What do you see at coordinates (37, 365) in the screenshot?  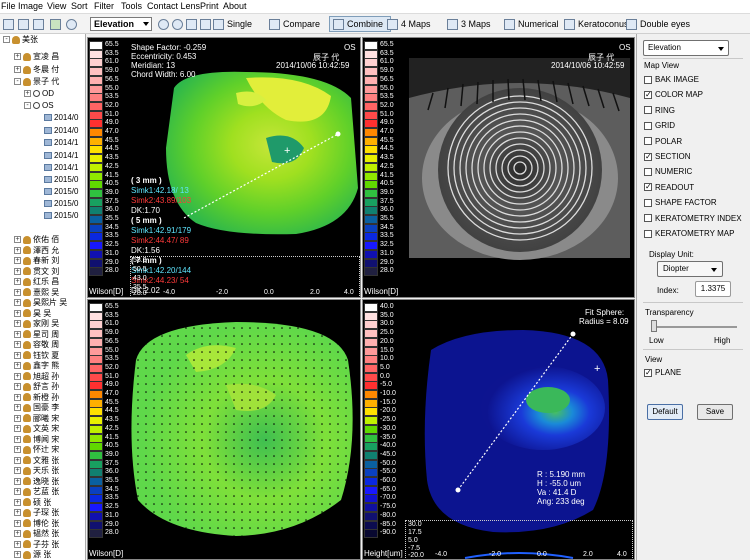 I see `tree-patient: + 鑫字 熊` at bounding box center [37, 365].